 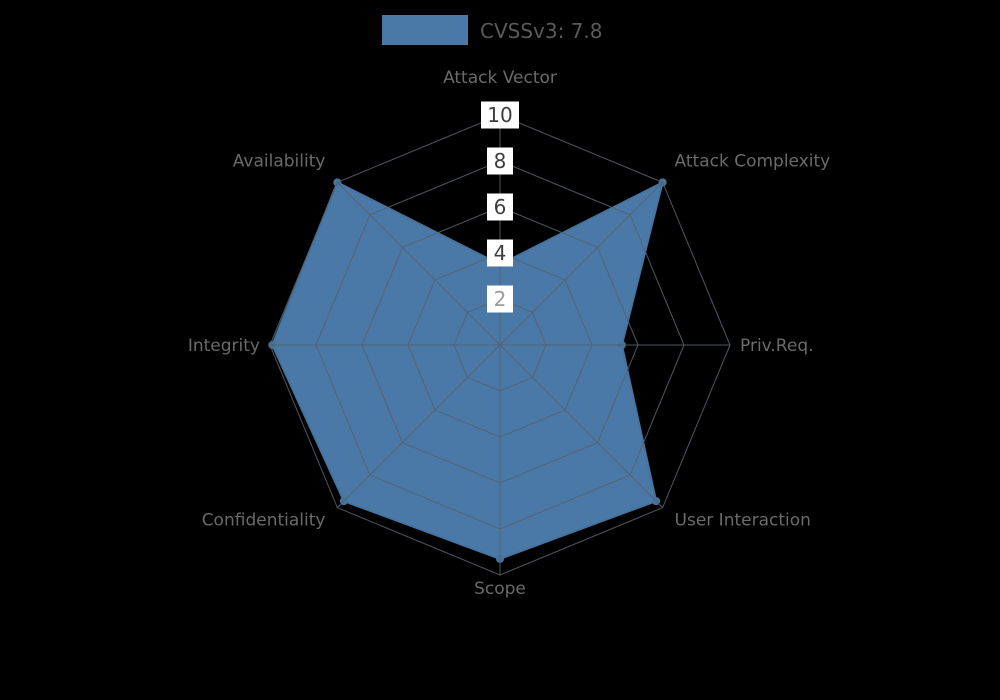 What do you see at coordinates (224, 346) in the screenshot?
I see `category-label-integrity: Integrity` at bounding box center [224, 346].